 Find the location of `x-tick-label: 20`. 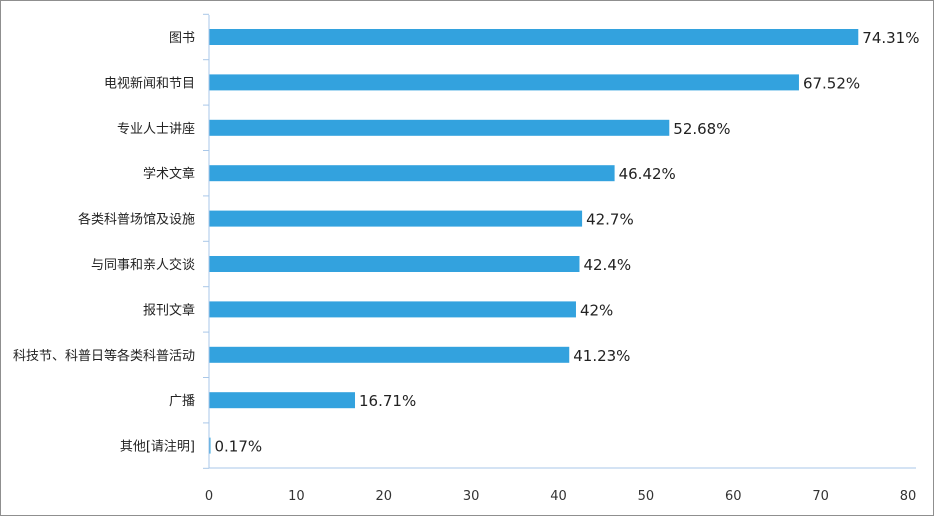

x-tick-label: 20 is located at coordinates (383, 496).